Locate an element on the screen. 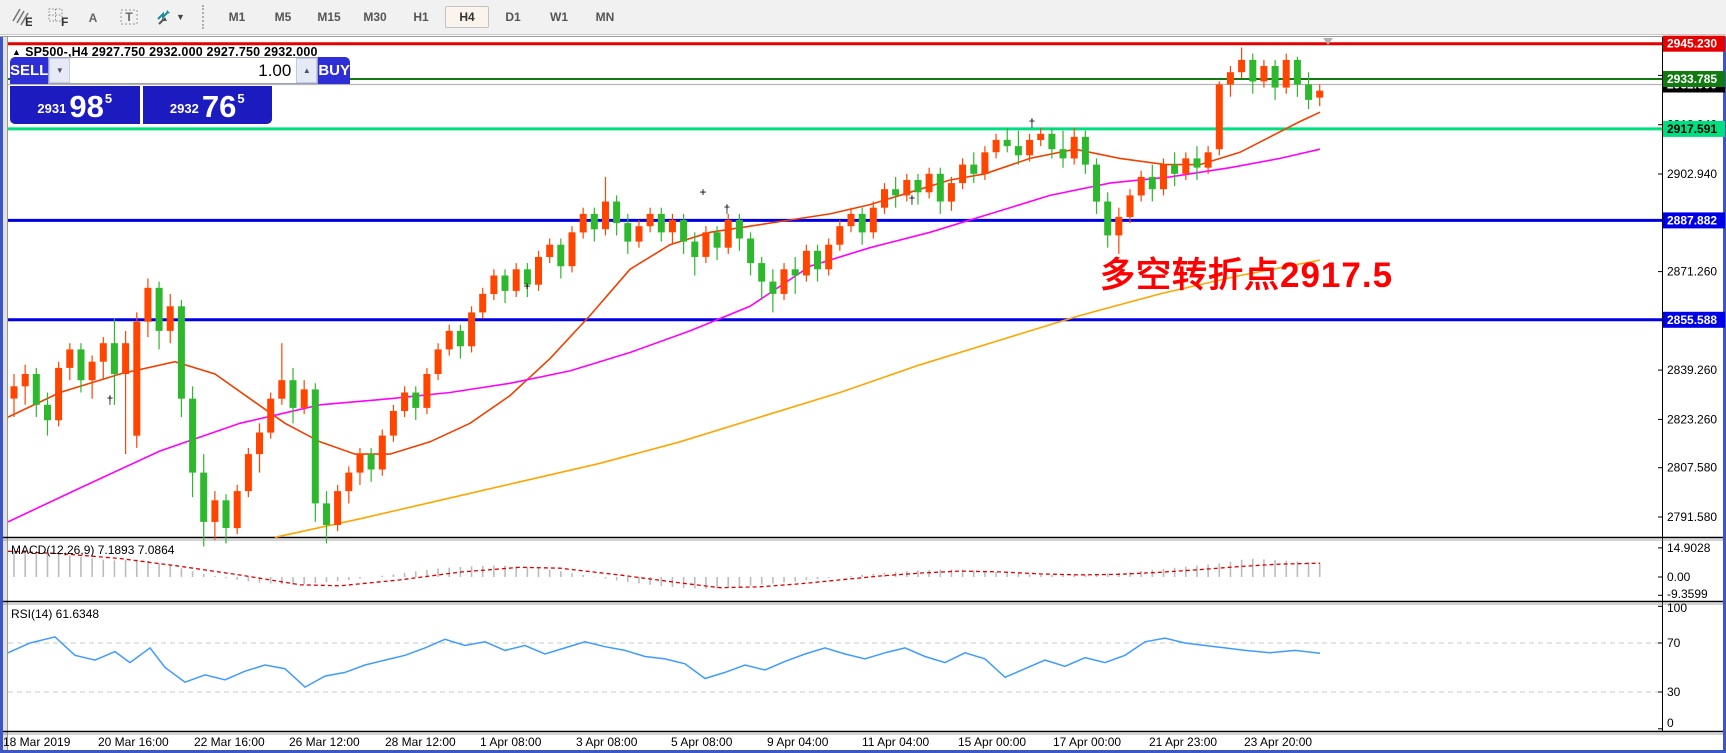 This screenshot has height=753, width=1726. svg-text: 2933.785 is located at coordinates (1692, 79).